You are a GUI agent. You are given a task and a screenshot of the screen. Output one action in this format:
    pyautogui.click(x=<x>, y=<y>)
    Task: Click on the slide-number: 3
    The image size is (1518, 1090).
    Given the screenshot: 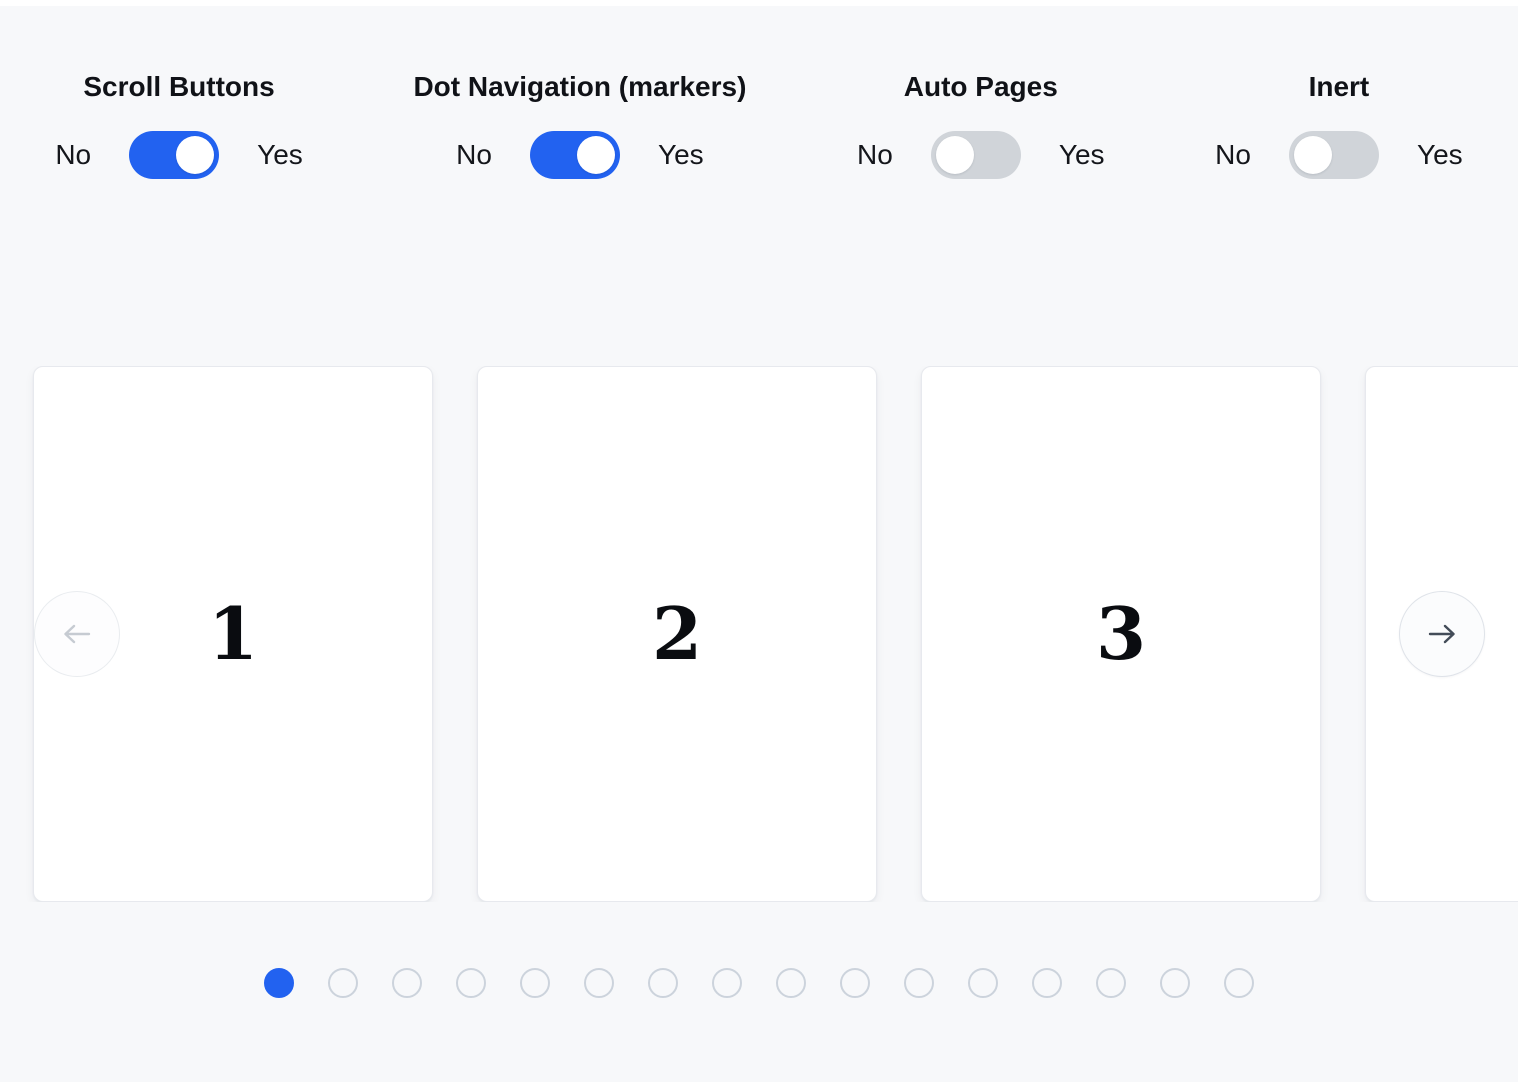 What is the action you would take?
    pyautogui.click(x=1121, y=633)
    